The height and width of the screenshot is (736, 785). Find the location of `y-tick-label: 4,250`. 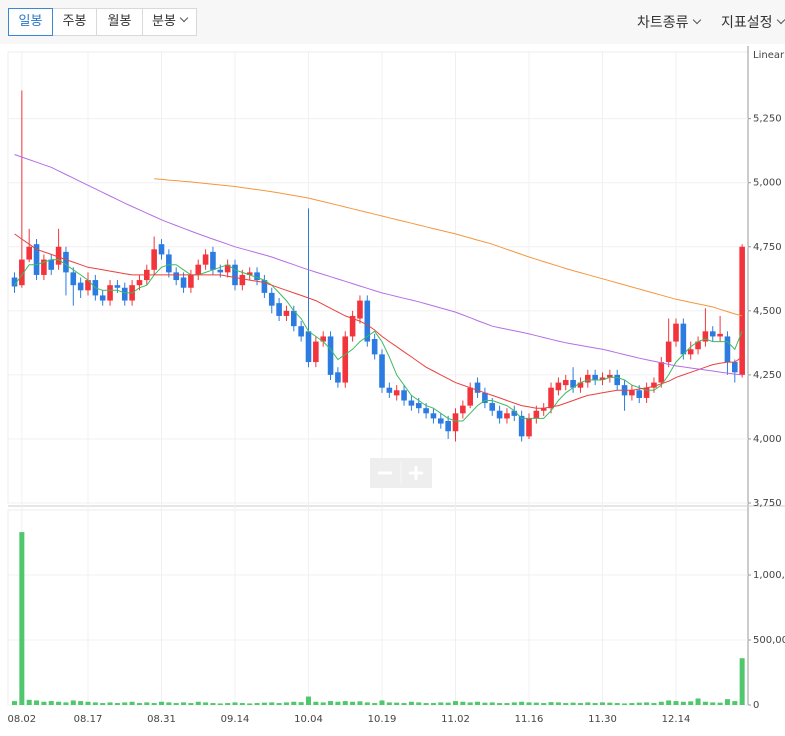

y-tick-label: 4,250 is located at coordinates (767, 375).